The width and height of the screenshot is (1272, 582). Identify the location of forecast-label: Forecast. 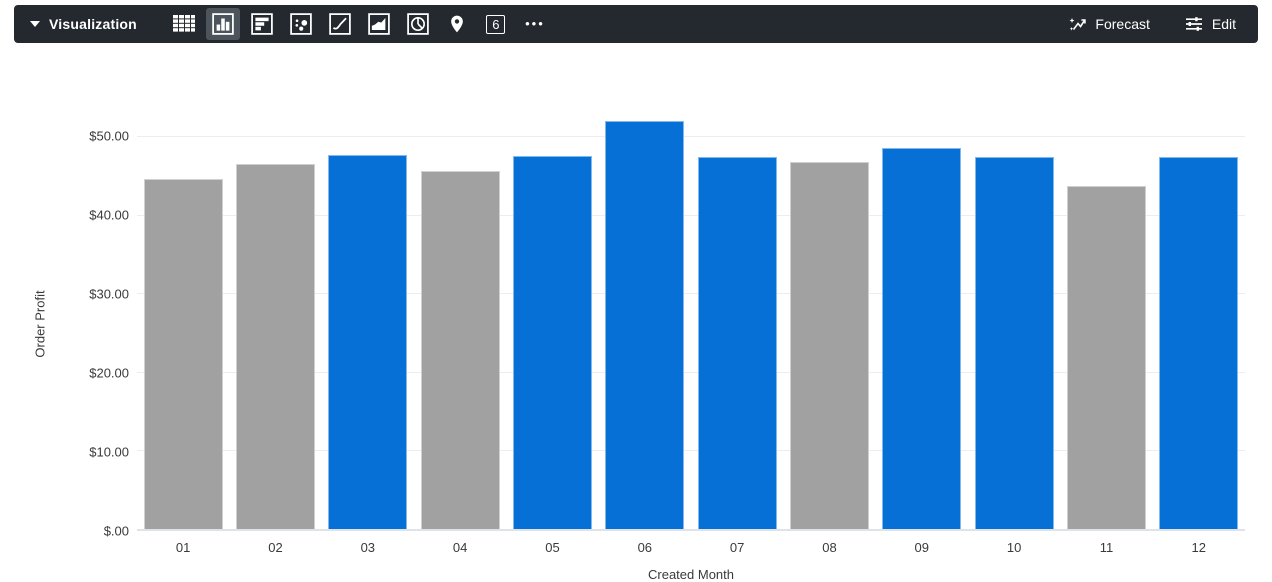
(1122, 24).